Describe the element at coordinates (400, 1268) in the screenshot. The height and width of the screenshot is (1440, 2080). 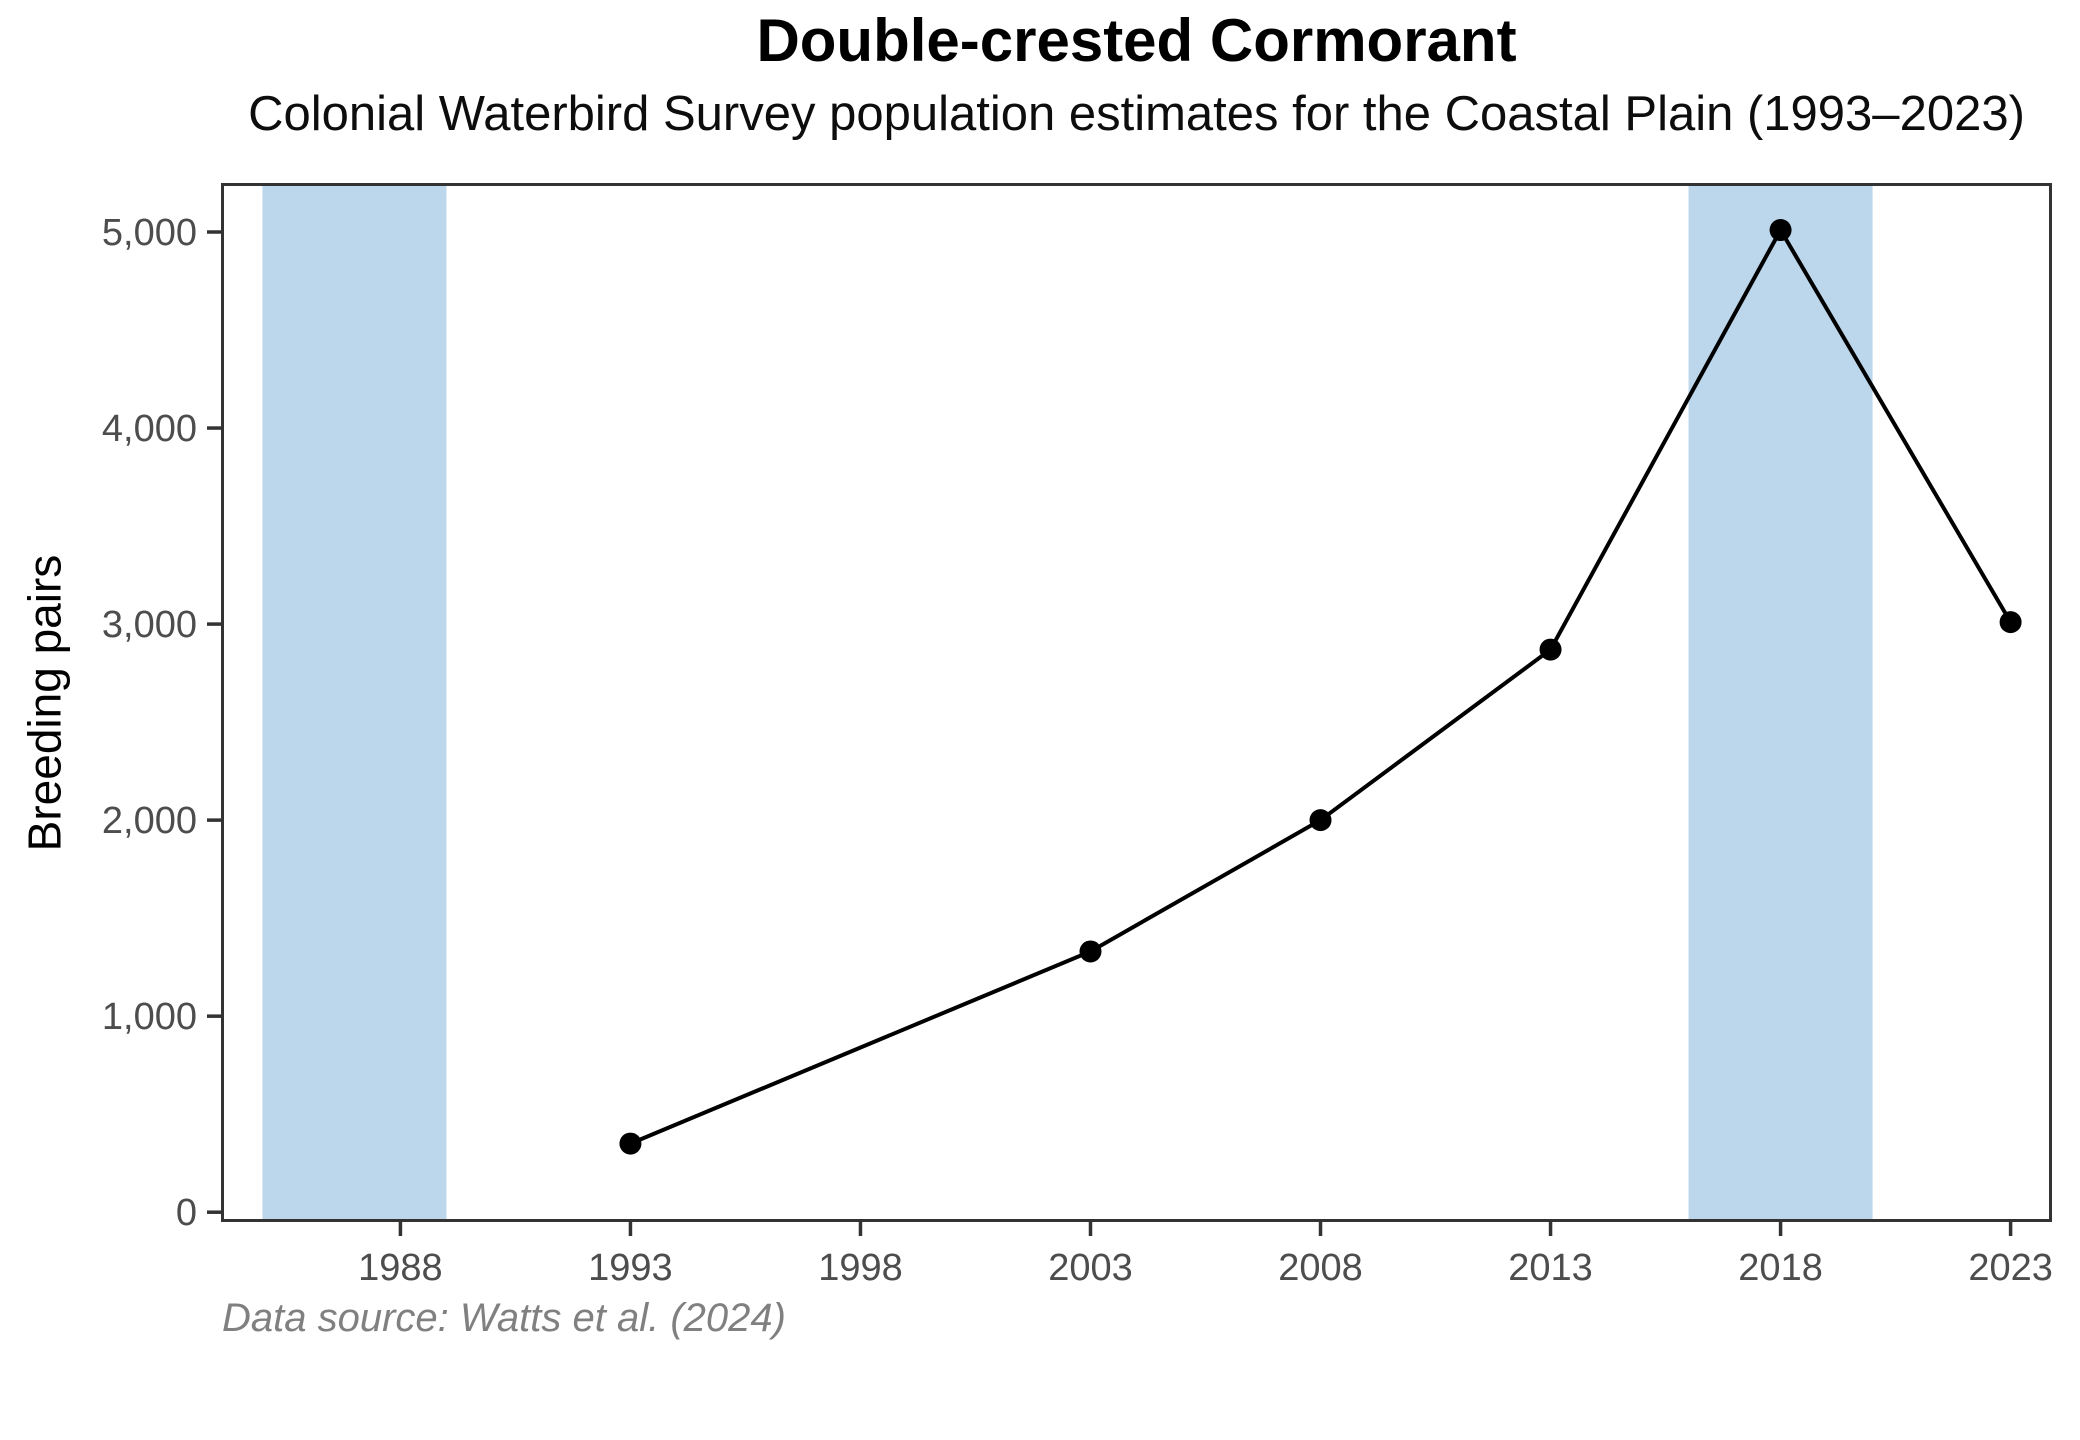
I see `x-tick-label: 1988` at that location.